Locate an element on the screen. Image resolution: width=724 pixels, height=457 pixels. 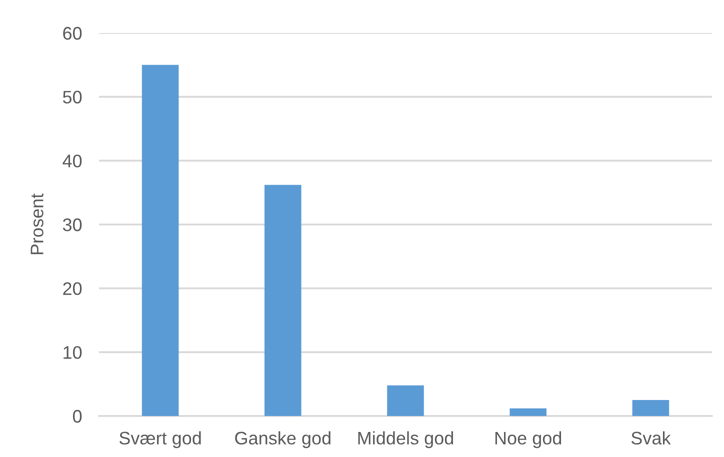
y-tick-label: 10 is located at coordinates (73, 352).